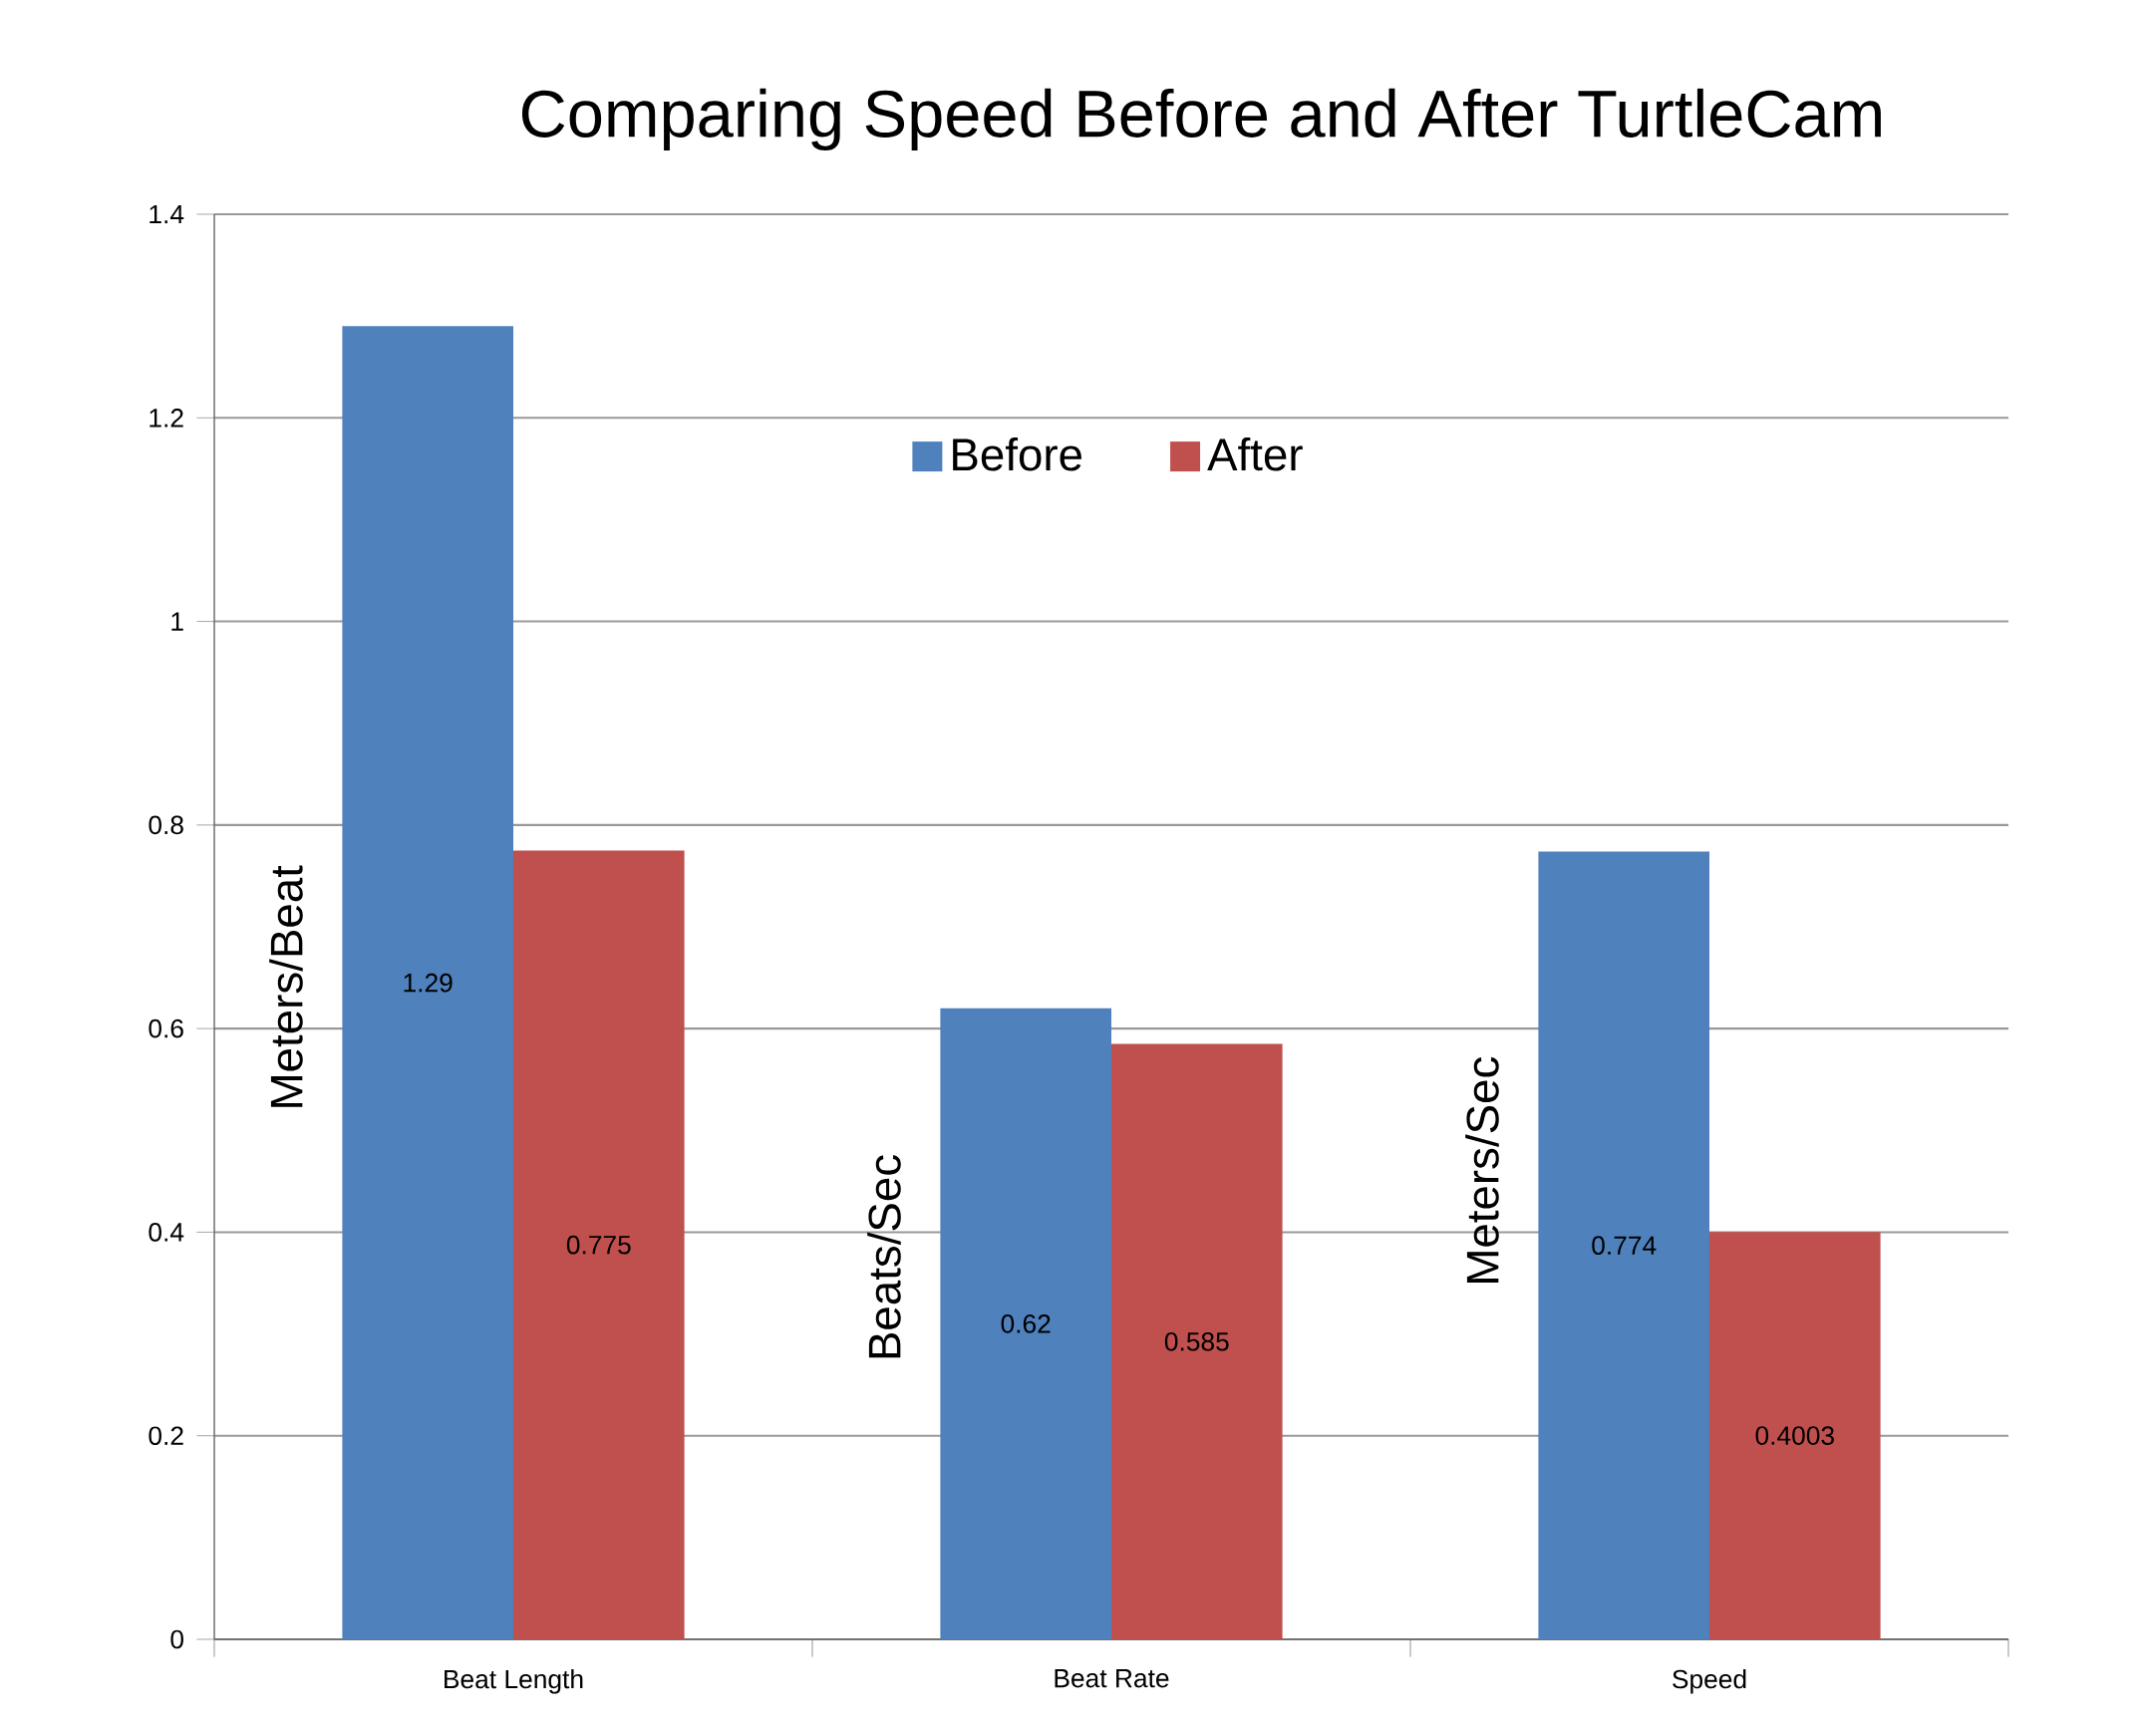 The width and height of the screenshot is (2142, 1736). I want to click on x-tick-label: Speed, so click(1709, 1681).